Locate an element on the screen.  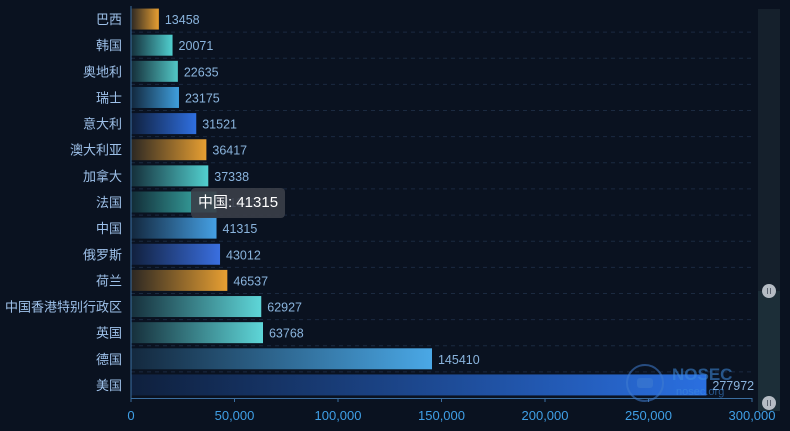
category-label: 中国 is located at coordinates (109, 229).